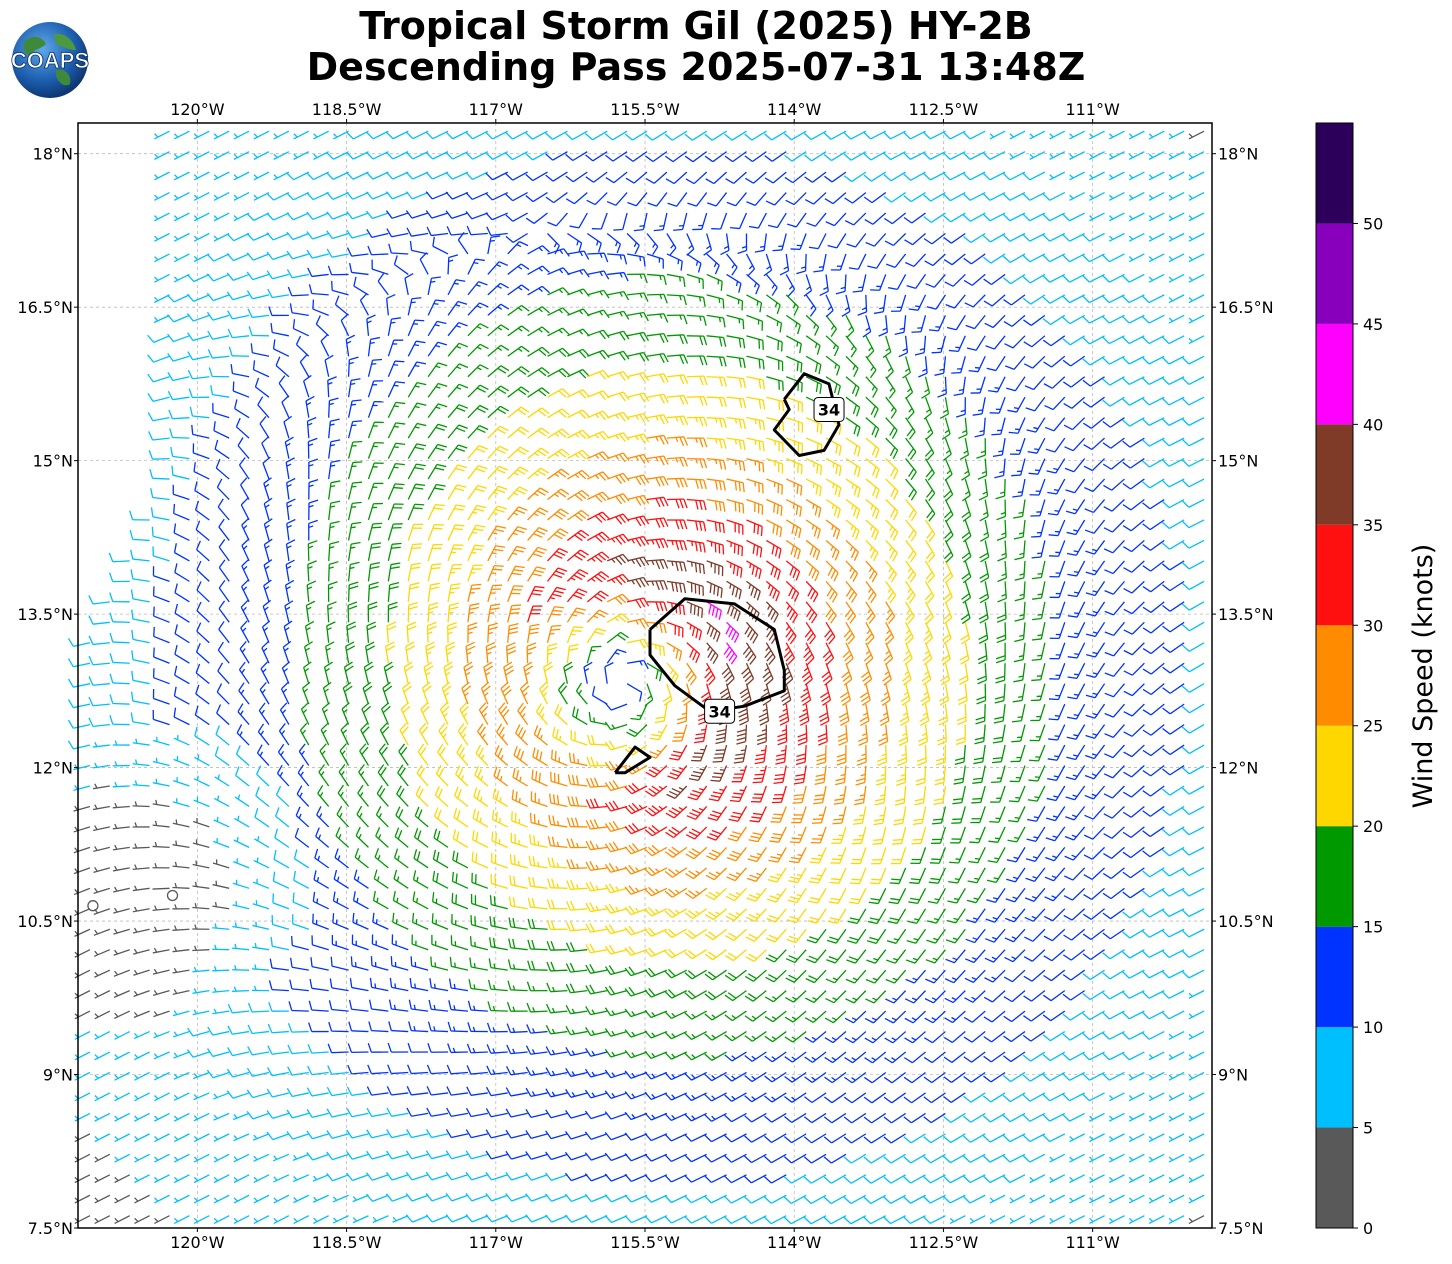 Image resolution: width=1452 pixels, height=1264 pixels. I want to click on wind-contour-line, so click(633, 760).